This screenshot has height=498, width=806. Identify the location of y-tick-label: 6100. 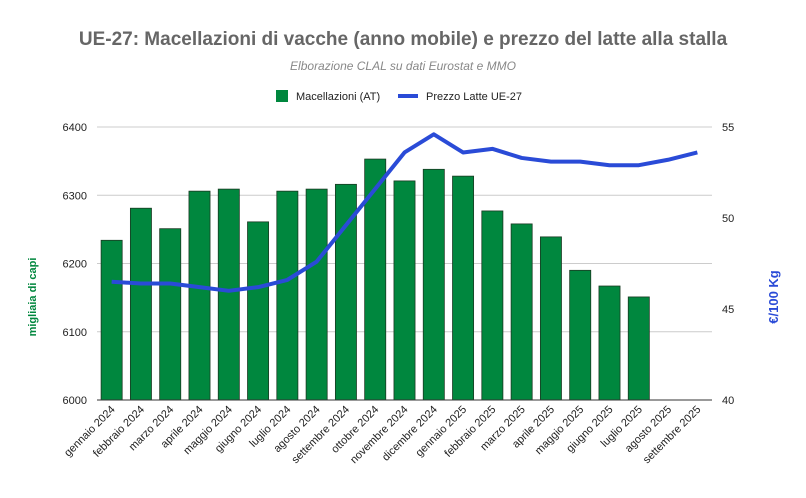
(75, 333).